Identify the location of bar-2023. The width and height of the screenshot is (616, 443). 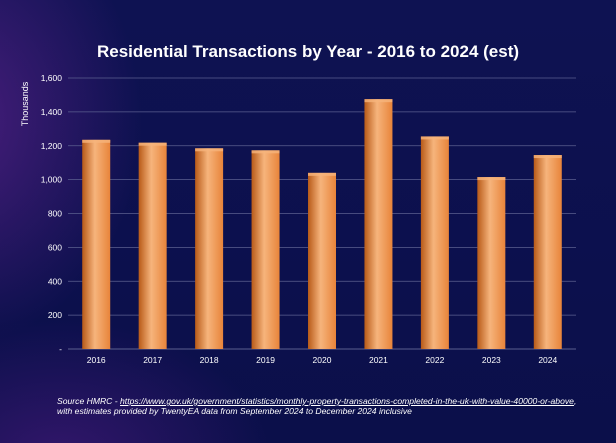
(491, 263).